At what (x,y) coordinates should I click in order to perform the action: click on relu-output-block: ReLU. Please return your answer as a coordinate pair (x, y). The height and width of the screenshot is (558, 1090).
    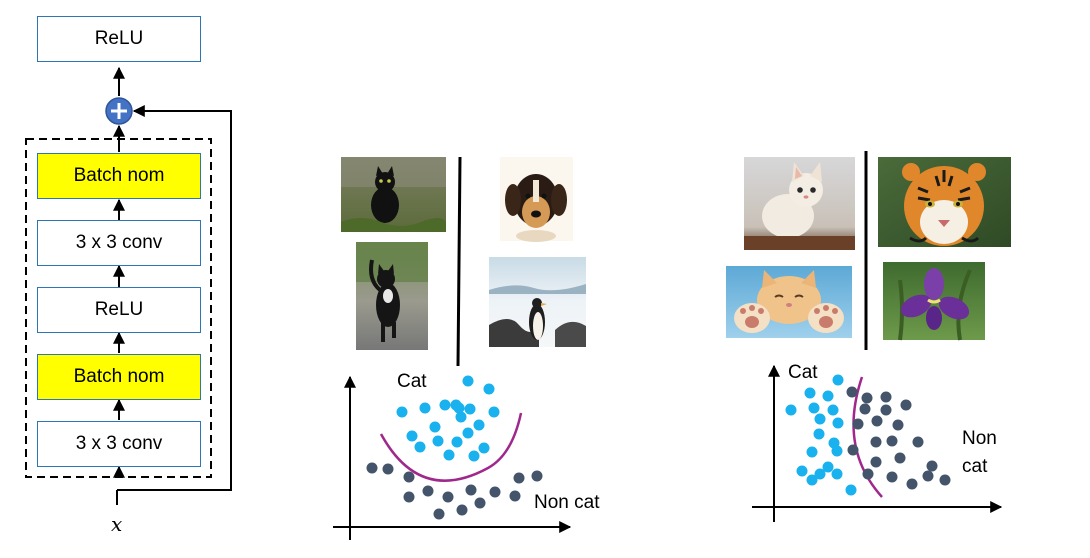
    Looking at the image, I should click on (119, 39).